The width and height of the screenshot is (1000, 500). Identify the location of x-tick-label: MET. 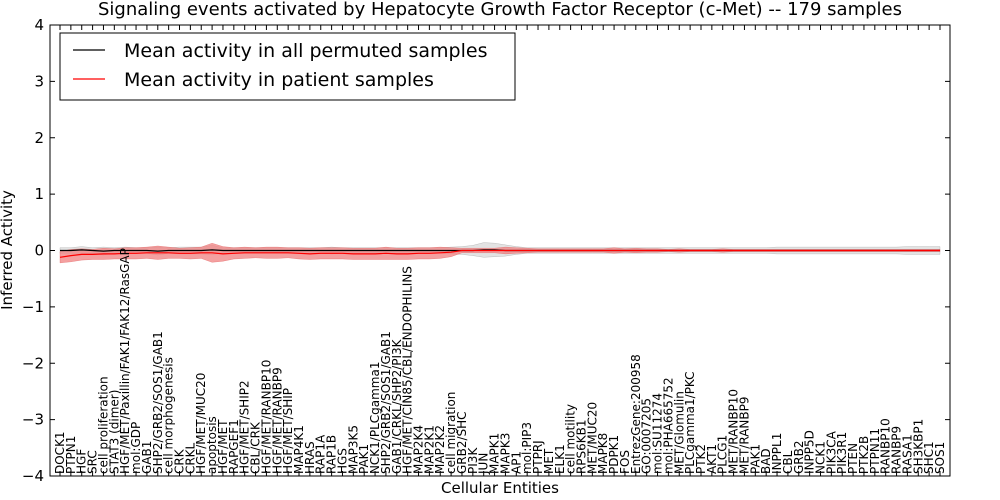
(549, 461).